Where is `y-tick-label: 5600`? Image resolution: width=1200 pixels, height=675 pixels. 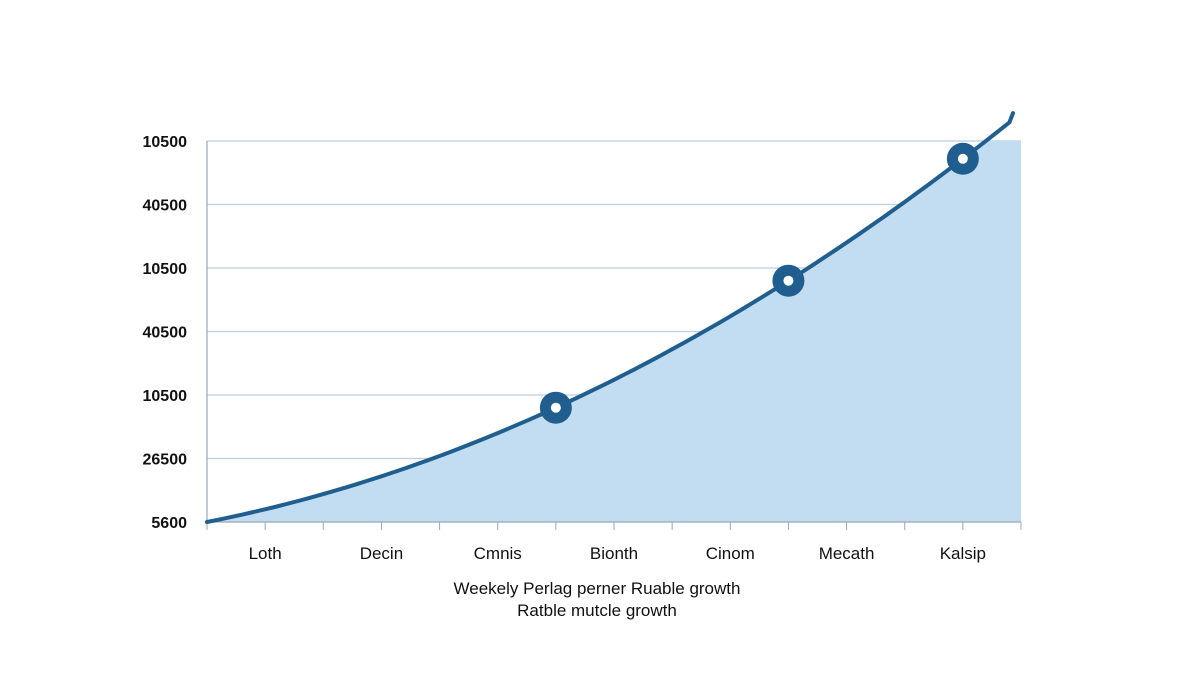 y-tick-label: 5600 is located at coordinates (169, 523).